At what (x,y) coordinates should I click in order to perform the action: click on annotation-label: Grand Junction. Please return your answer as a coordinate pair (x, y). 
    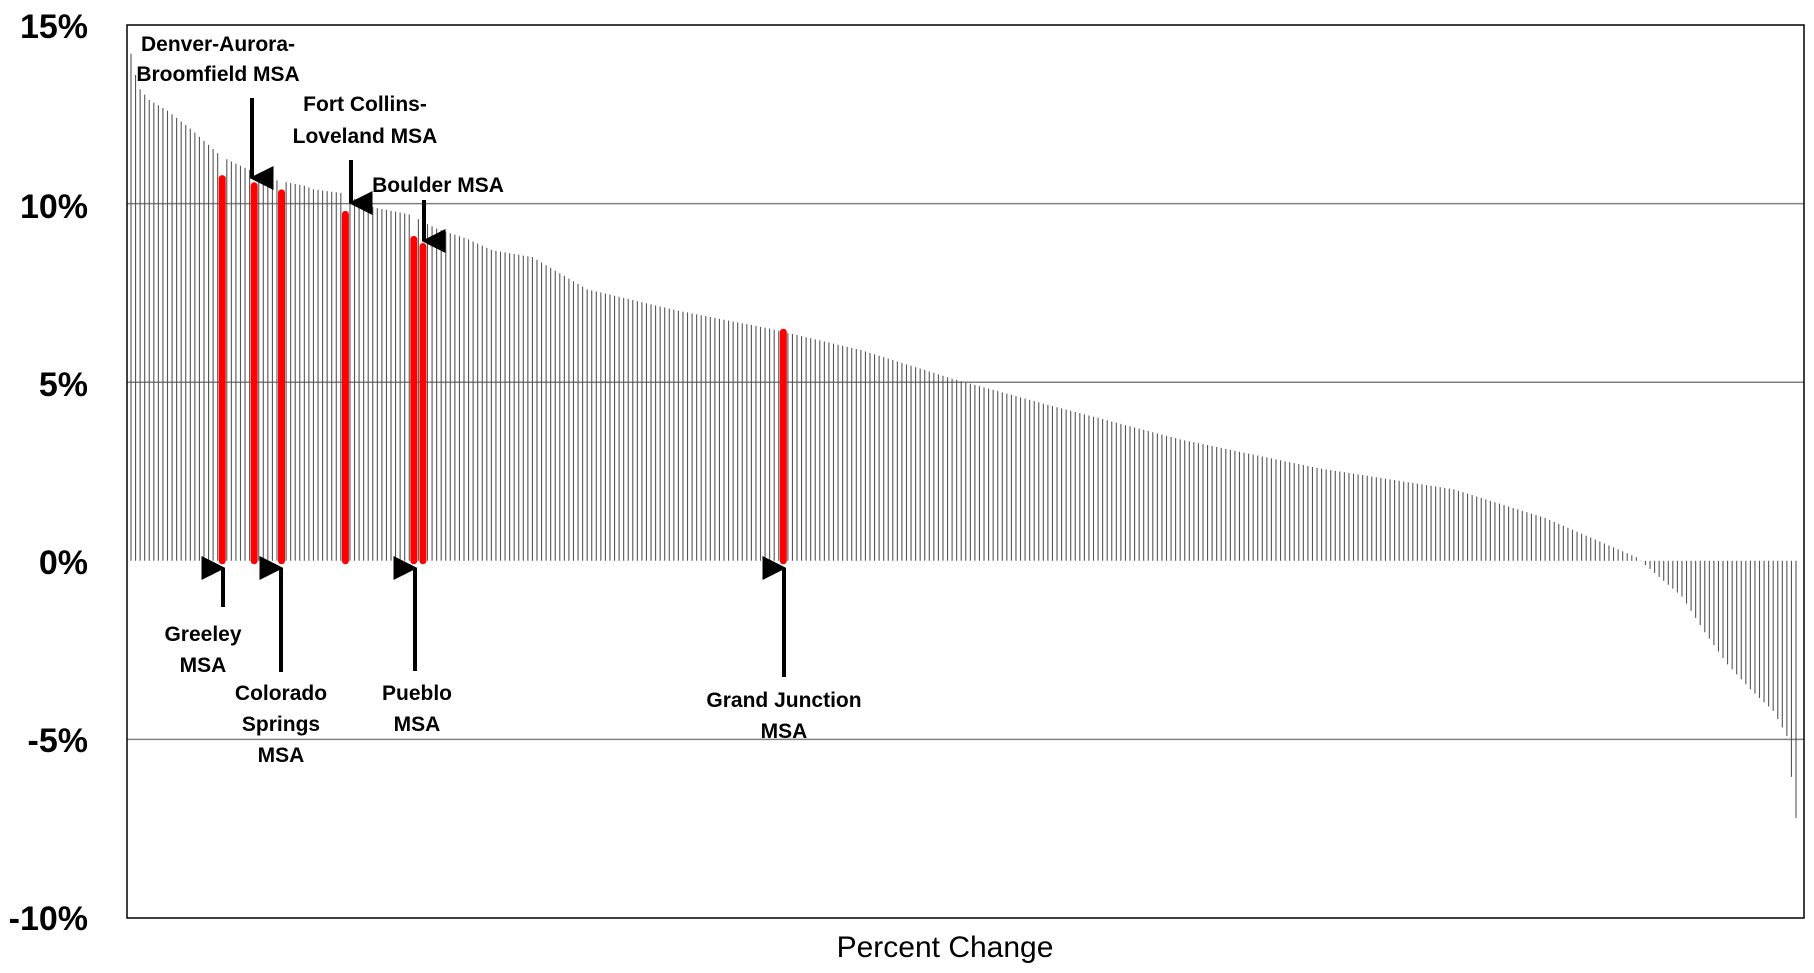
    Looking at the image, I should click on (783, 700).